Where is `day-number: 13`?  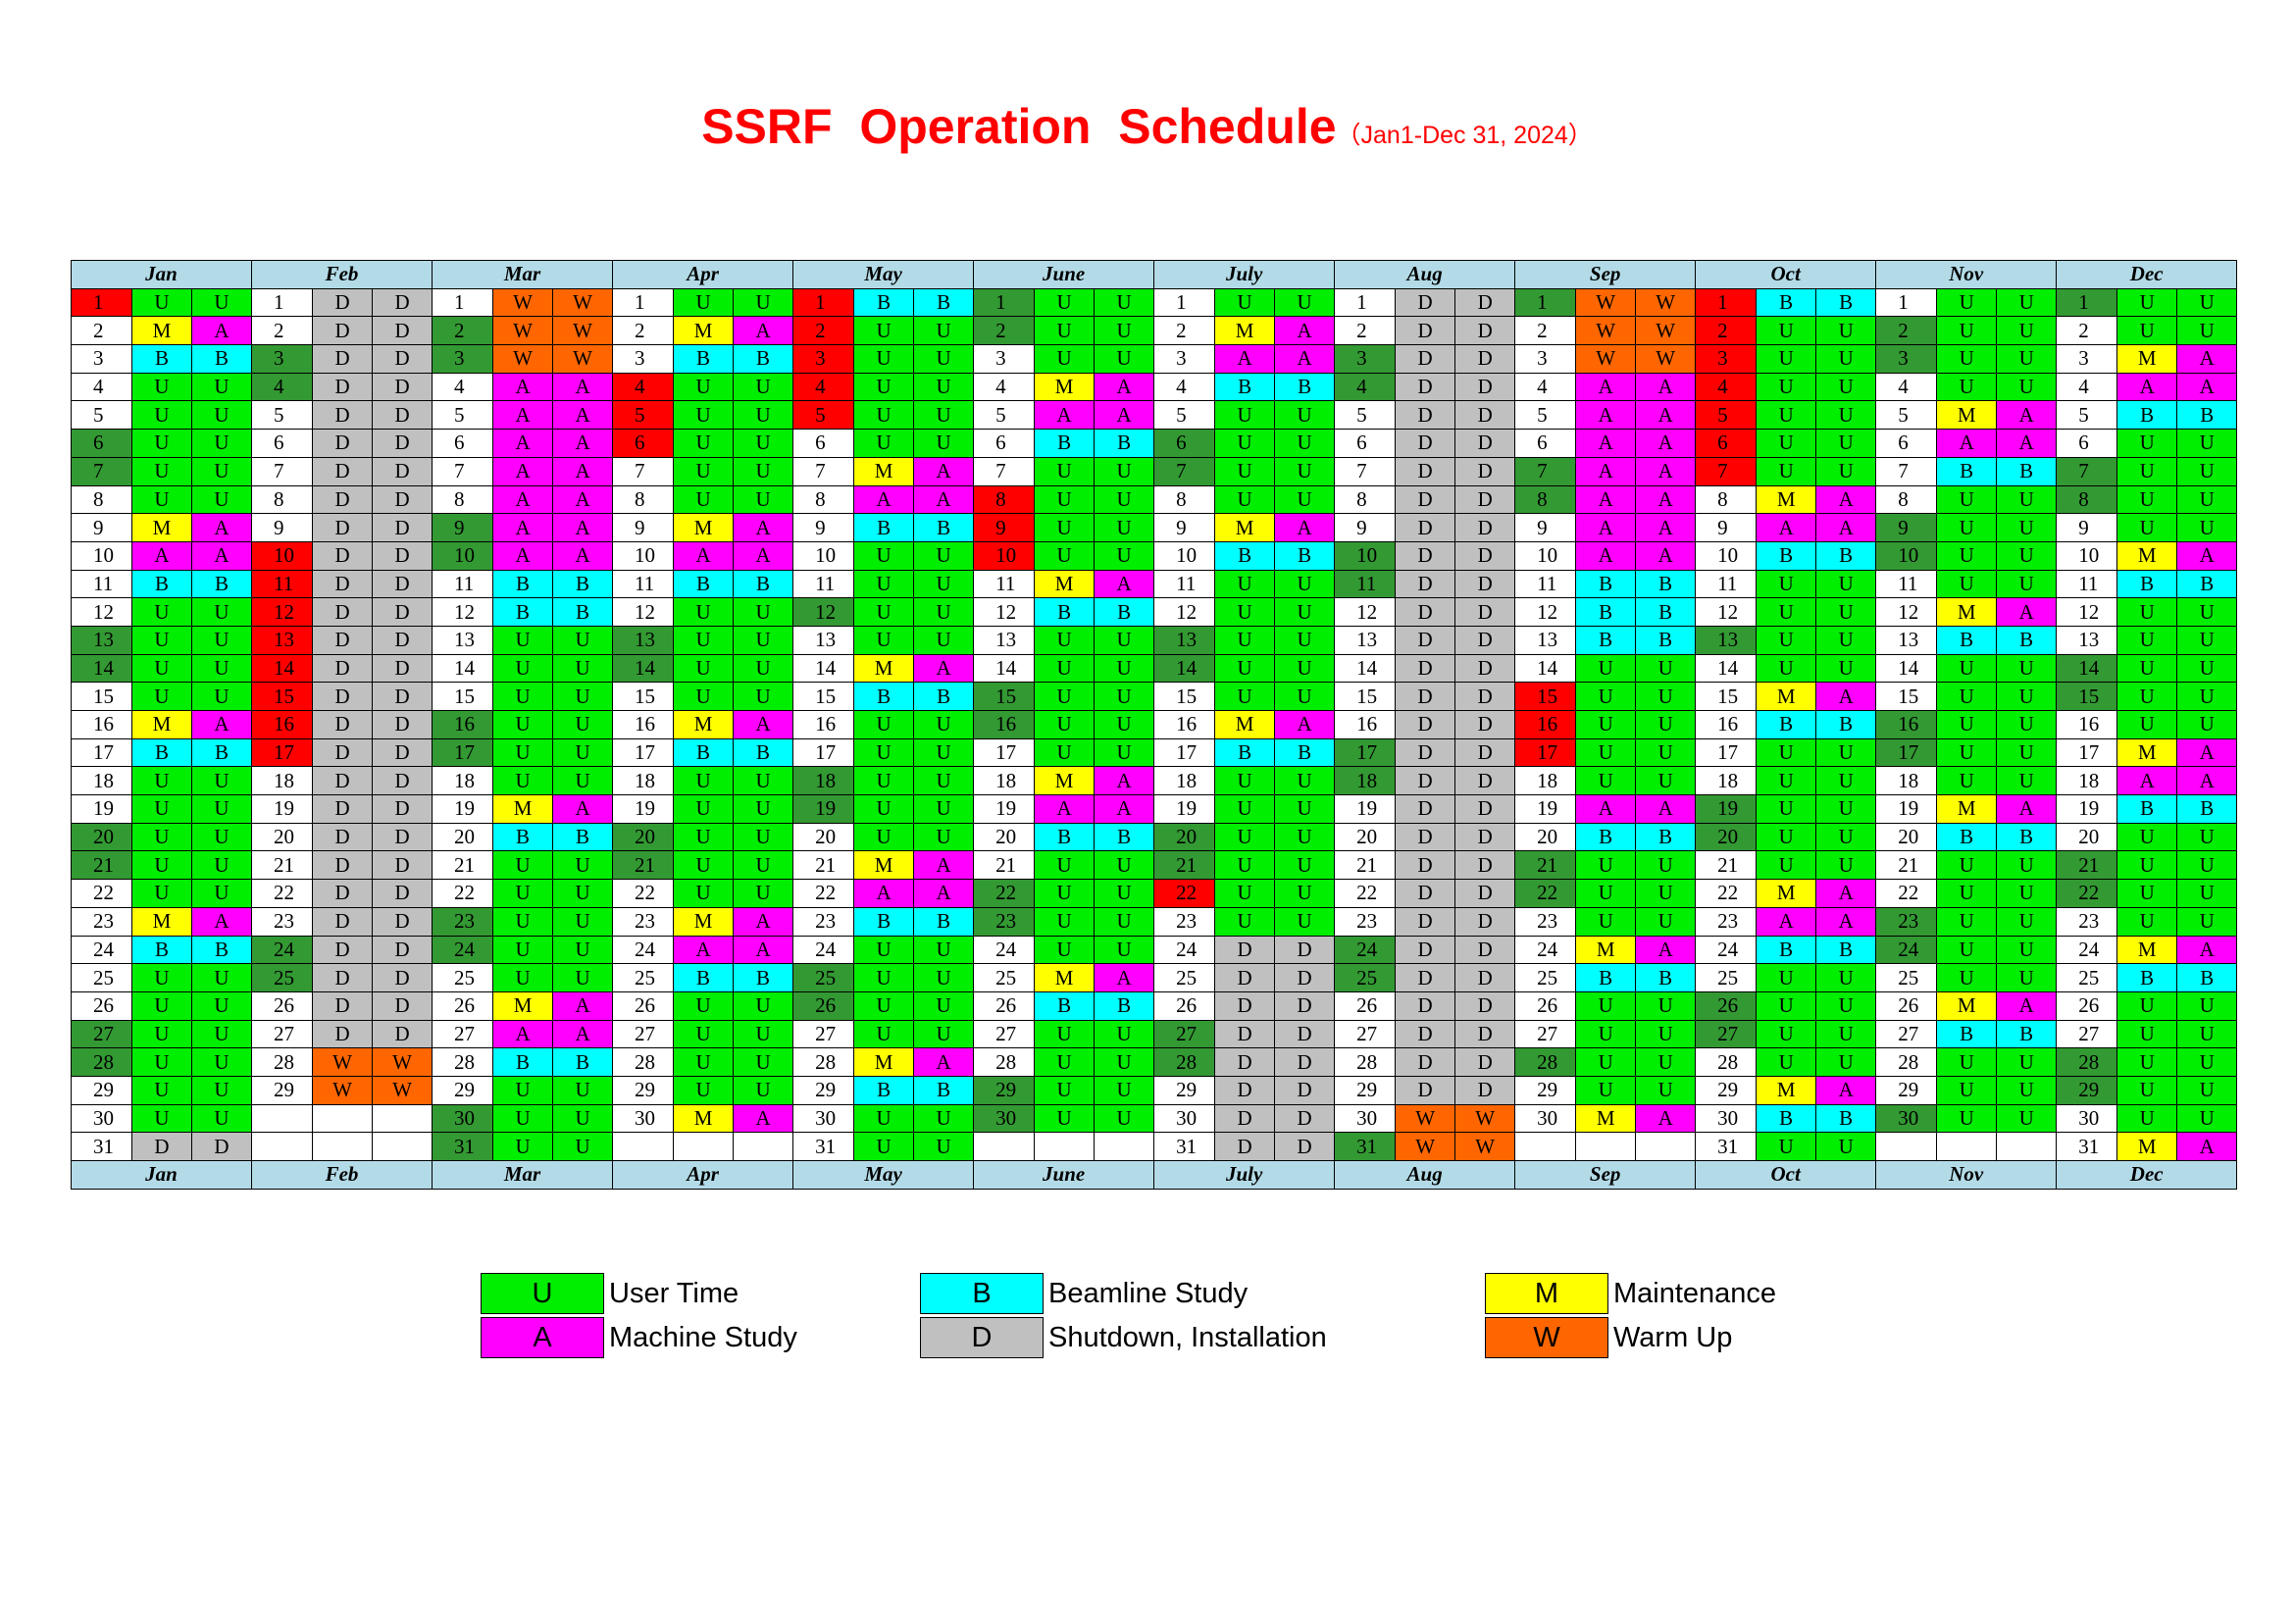
day-number: 13 is located at coordinates (1906, 640).